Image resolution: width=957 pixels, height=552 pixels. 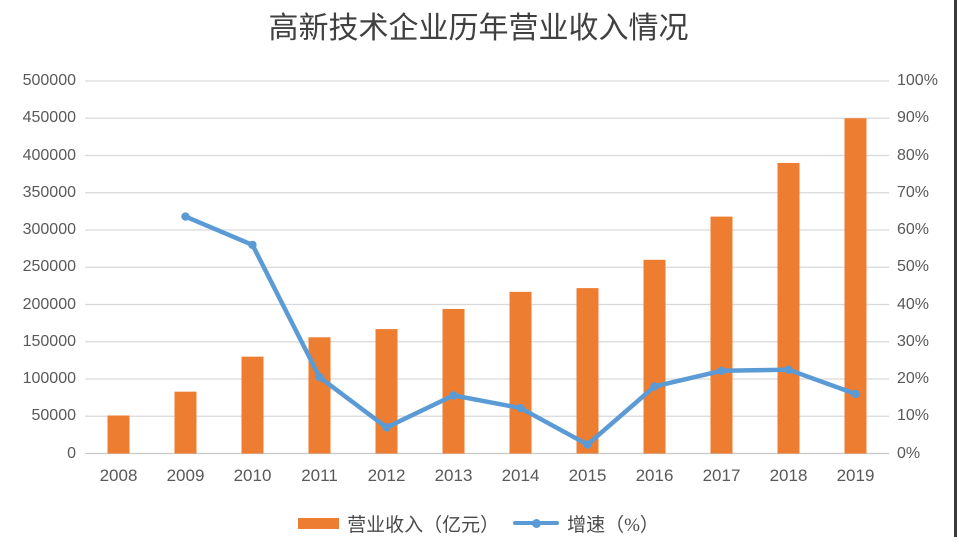 What do you see at coordinates (654, 386) in the screenshot?
I see `marker-2016` at bounding box center [654, 386].